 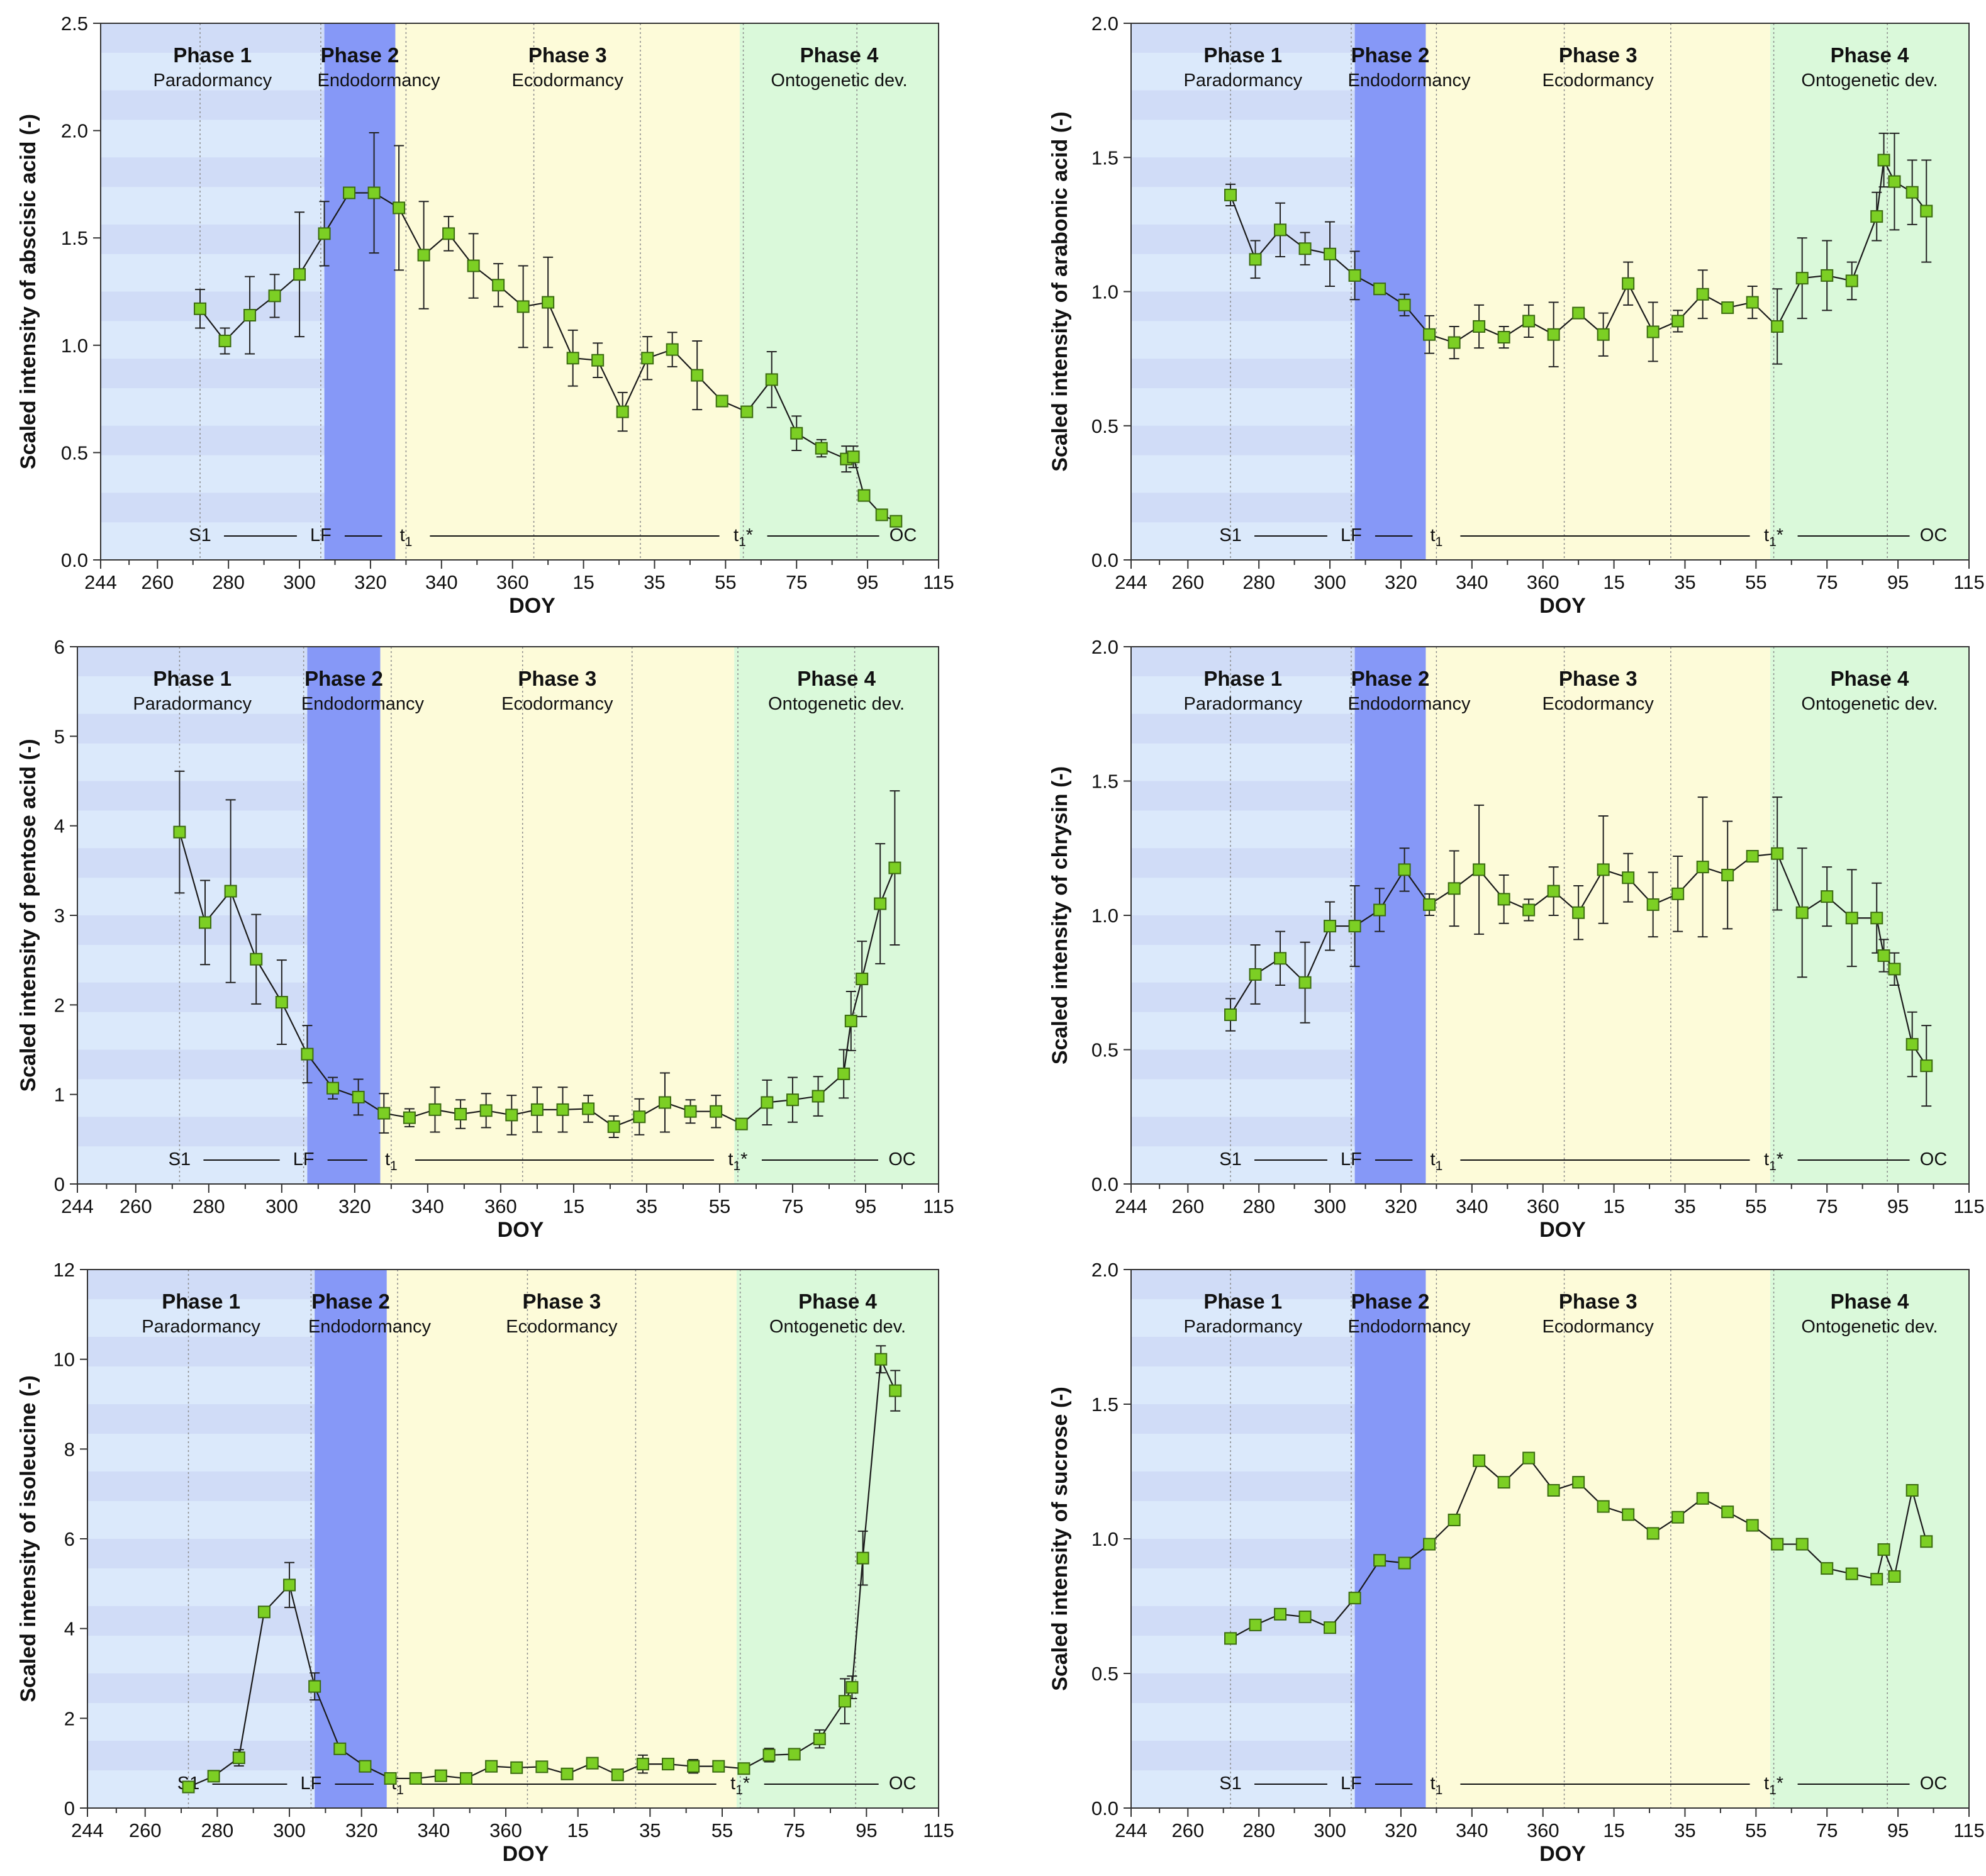 I want to click on y-tick-label: 1.5, so click(x=1105, y=782).